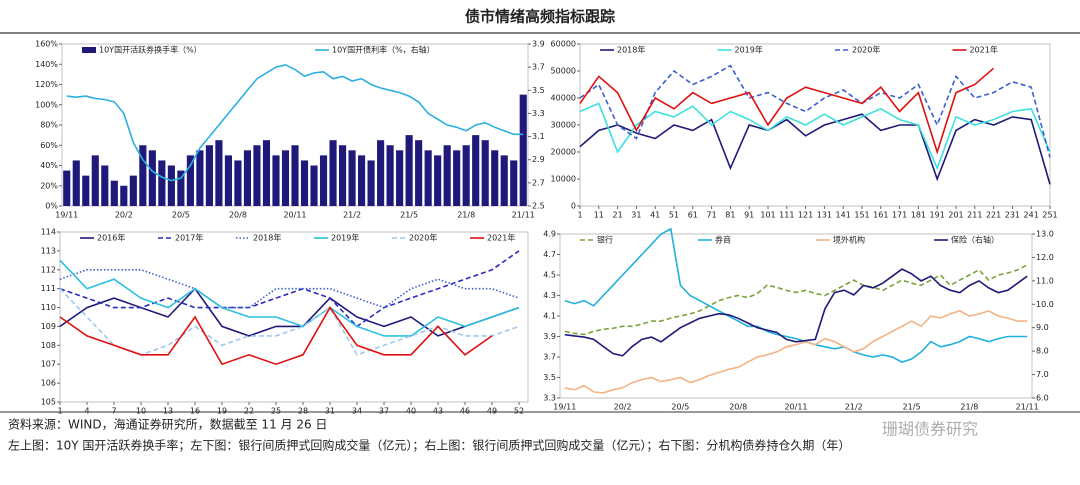 Image resolution: width=1080 pixels, height=485 pixels. What do you see at coordinates (1012, 215) in the screenshot?
I see `x-tick-label: 231` at bounding box center [1012, 215].